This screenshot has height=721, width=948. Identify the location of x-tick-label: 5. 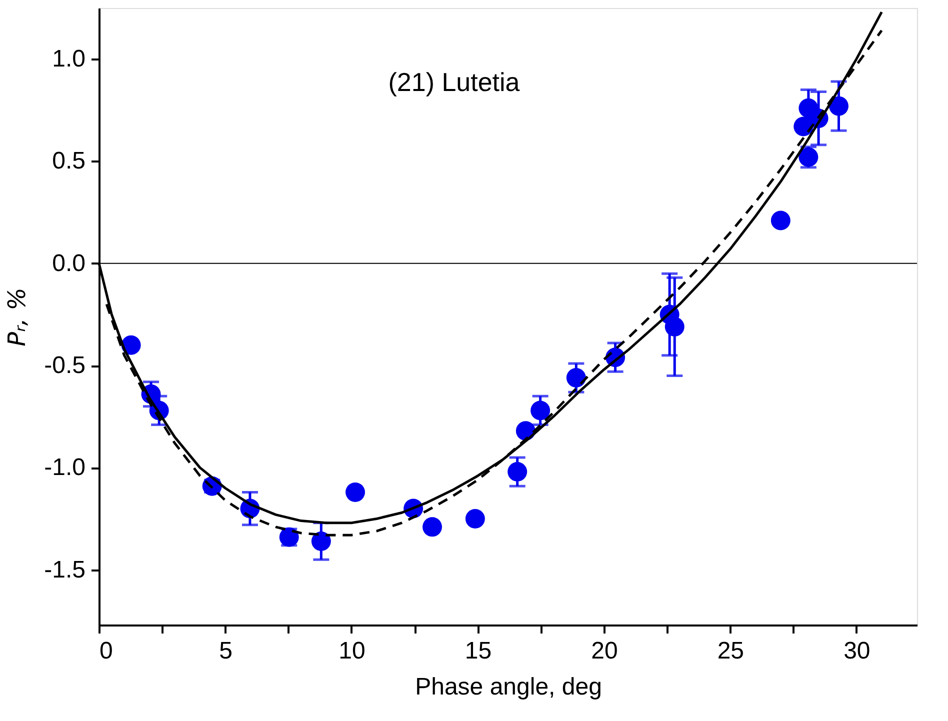
(225, 651).